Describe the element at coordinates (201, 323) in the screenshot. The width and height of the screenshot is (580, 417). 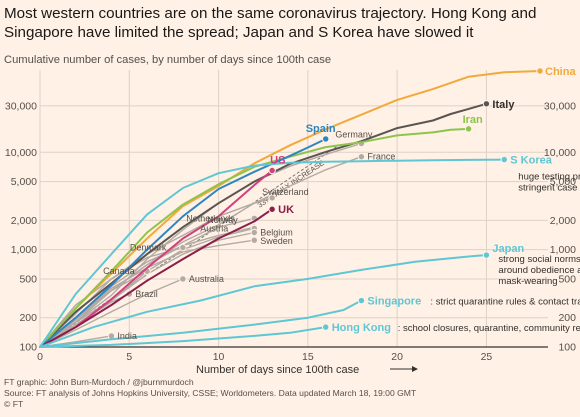
I see `series-line-singapore` at that location.